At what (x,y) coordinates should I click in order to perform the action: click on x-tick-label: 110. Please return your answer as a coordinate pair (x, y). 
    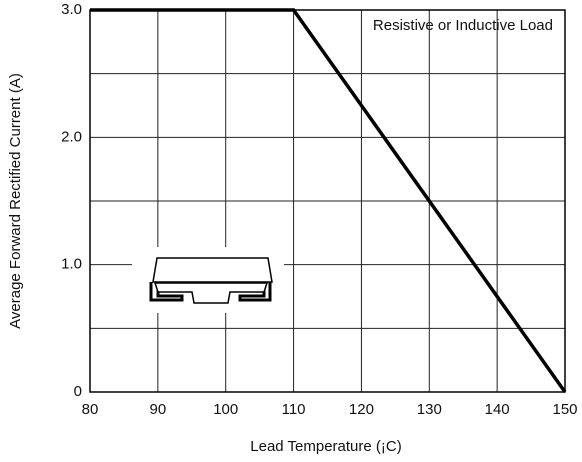
    Looking at the image, I should click on (294, 409).